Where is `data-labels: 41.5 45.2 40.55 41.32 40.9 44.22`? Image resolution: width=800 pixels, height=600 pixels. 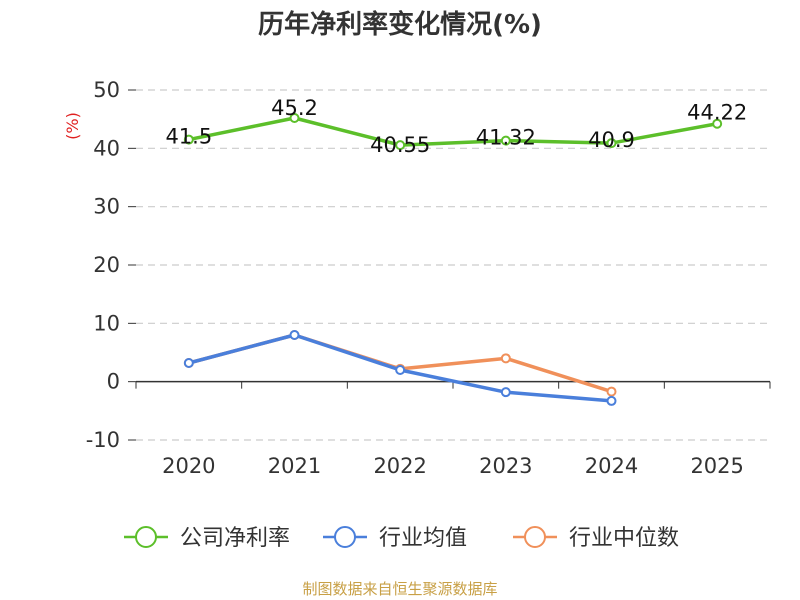 data-labels: 41.5 45.2 40.55 41.32 40.9 44.22 is located at coordinates (456, 126).